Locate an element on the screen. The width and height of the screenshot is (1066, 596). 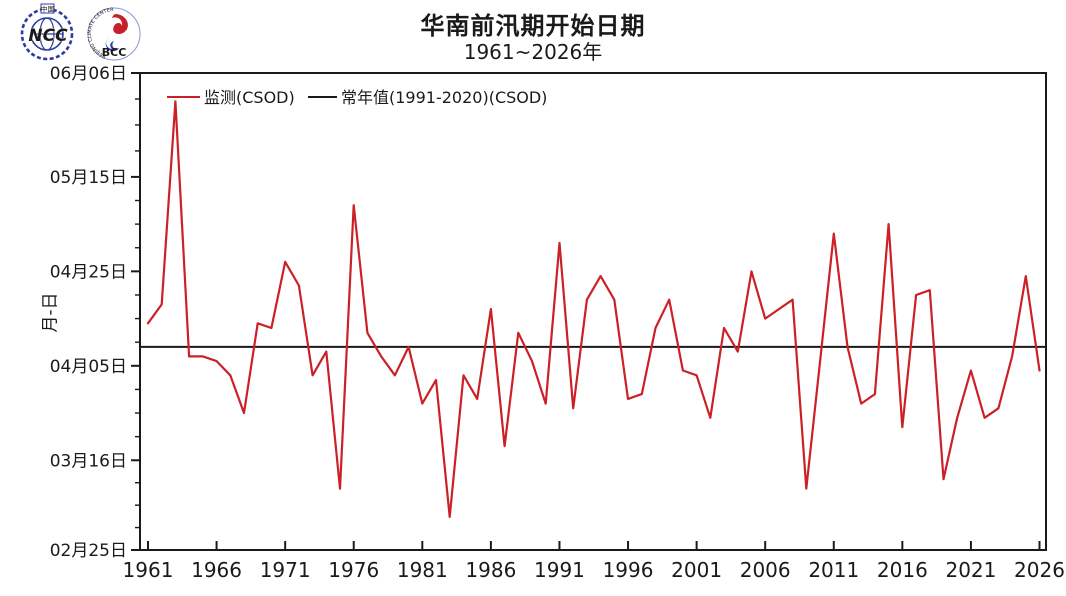
legend-normal-label: 常年值(1991-2020)(CSOD) is located at coordinates (444, 97).